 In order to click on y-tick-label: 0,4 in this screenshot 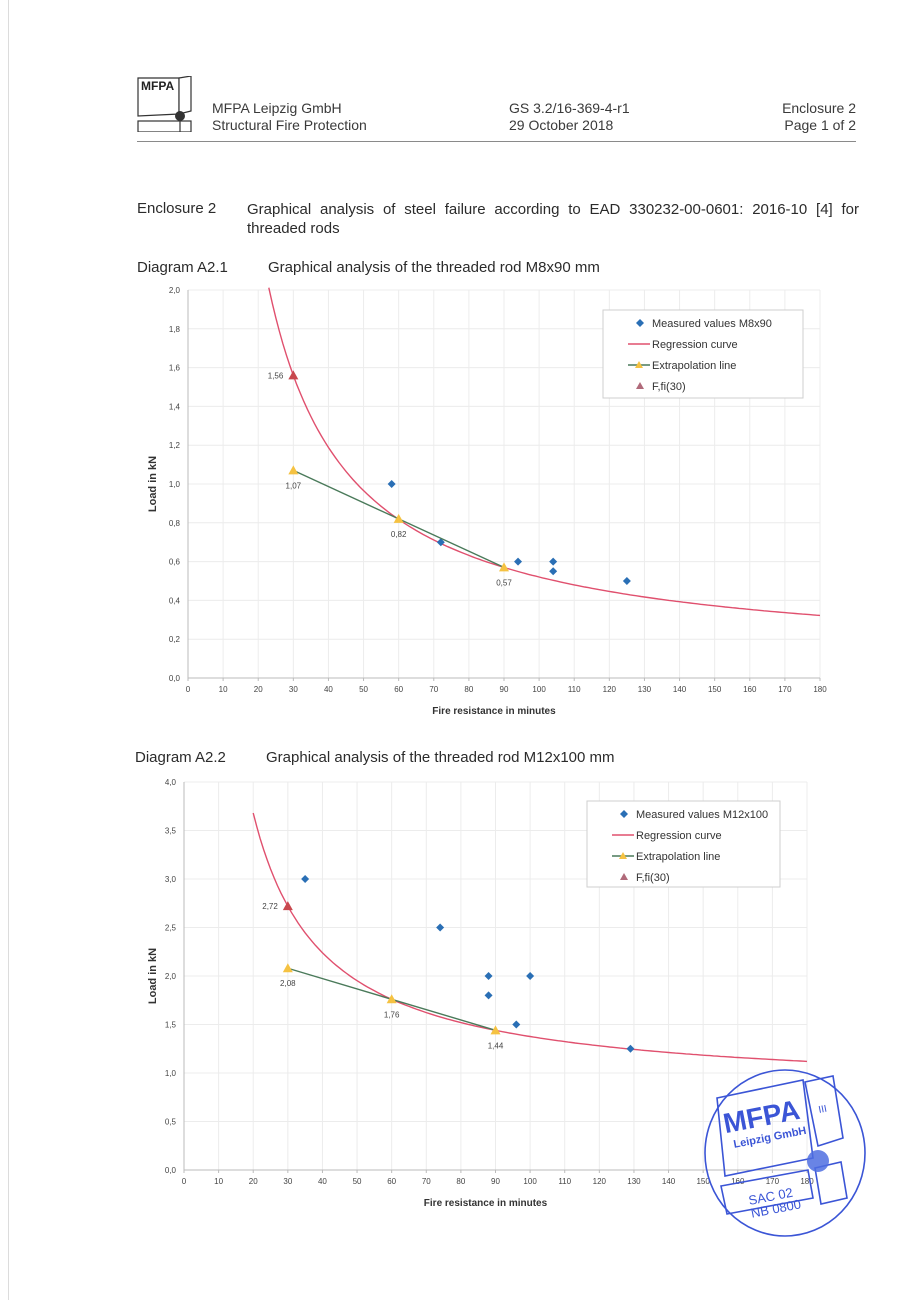, I will do `click(175, 600)`.